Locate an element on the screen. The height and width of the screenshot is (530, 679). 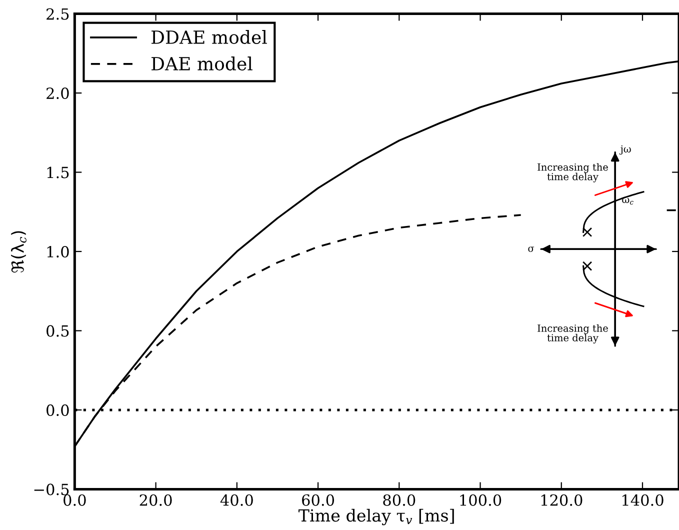
x-tick-label: 20.0 is located at coordinates (156, 500).